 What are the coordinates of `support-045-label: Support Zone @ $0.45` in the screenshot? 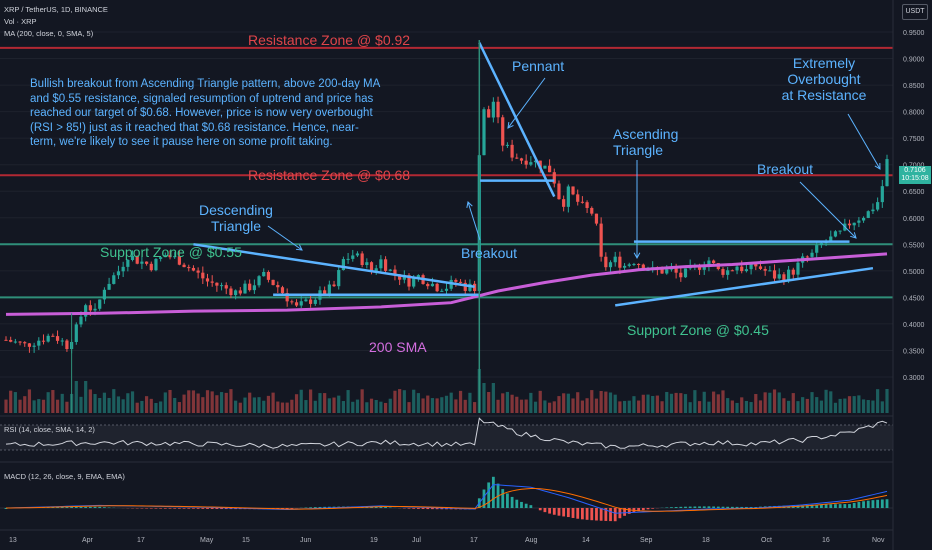 It's located at (698, 330).